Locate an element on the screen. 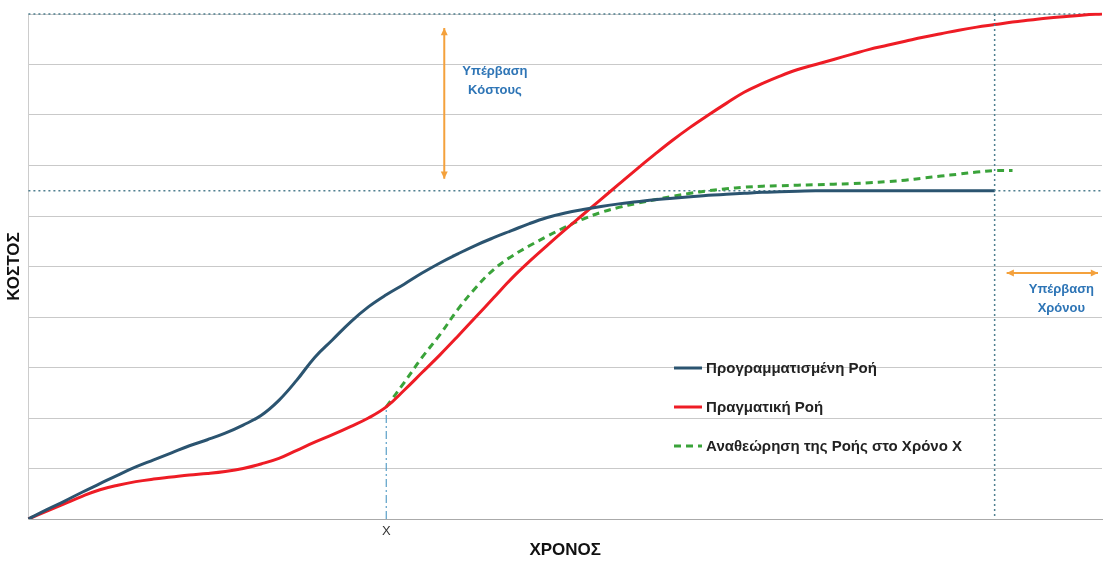  legend-label: Αναθεώρηση της Ροής στο Χρόνο X is located at coordinates (834, 445).